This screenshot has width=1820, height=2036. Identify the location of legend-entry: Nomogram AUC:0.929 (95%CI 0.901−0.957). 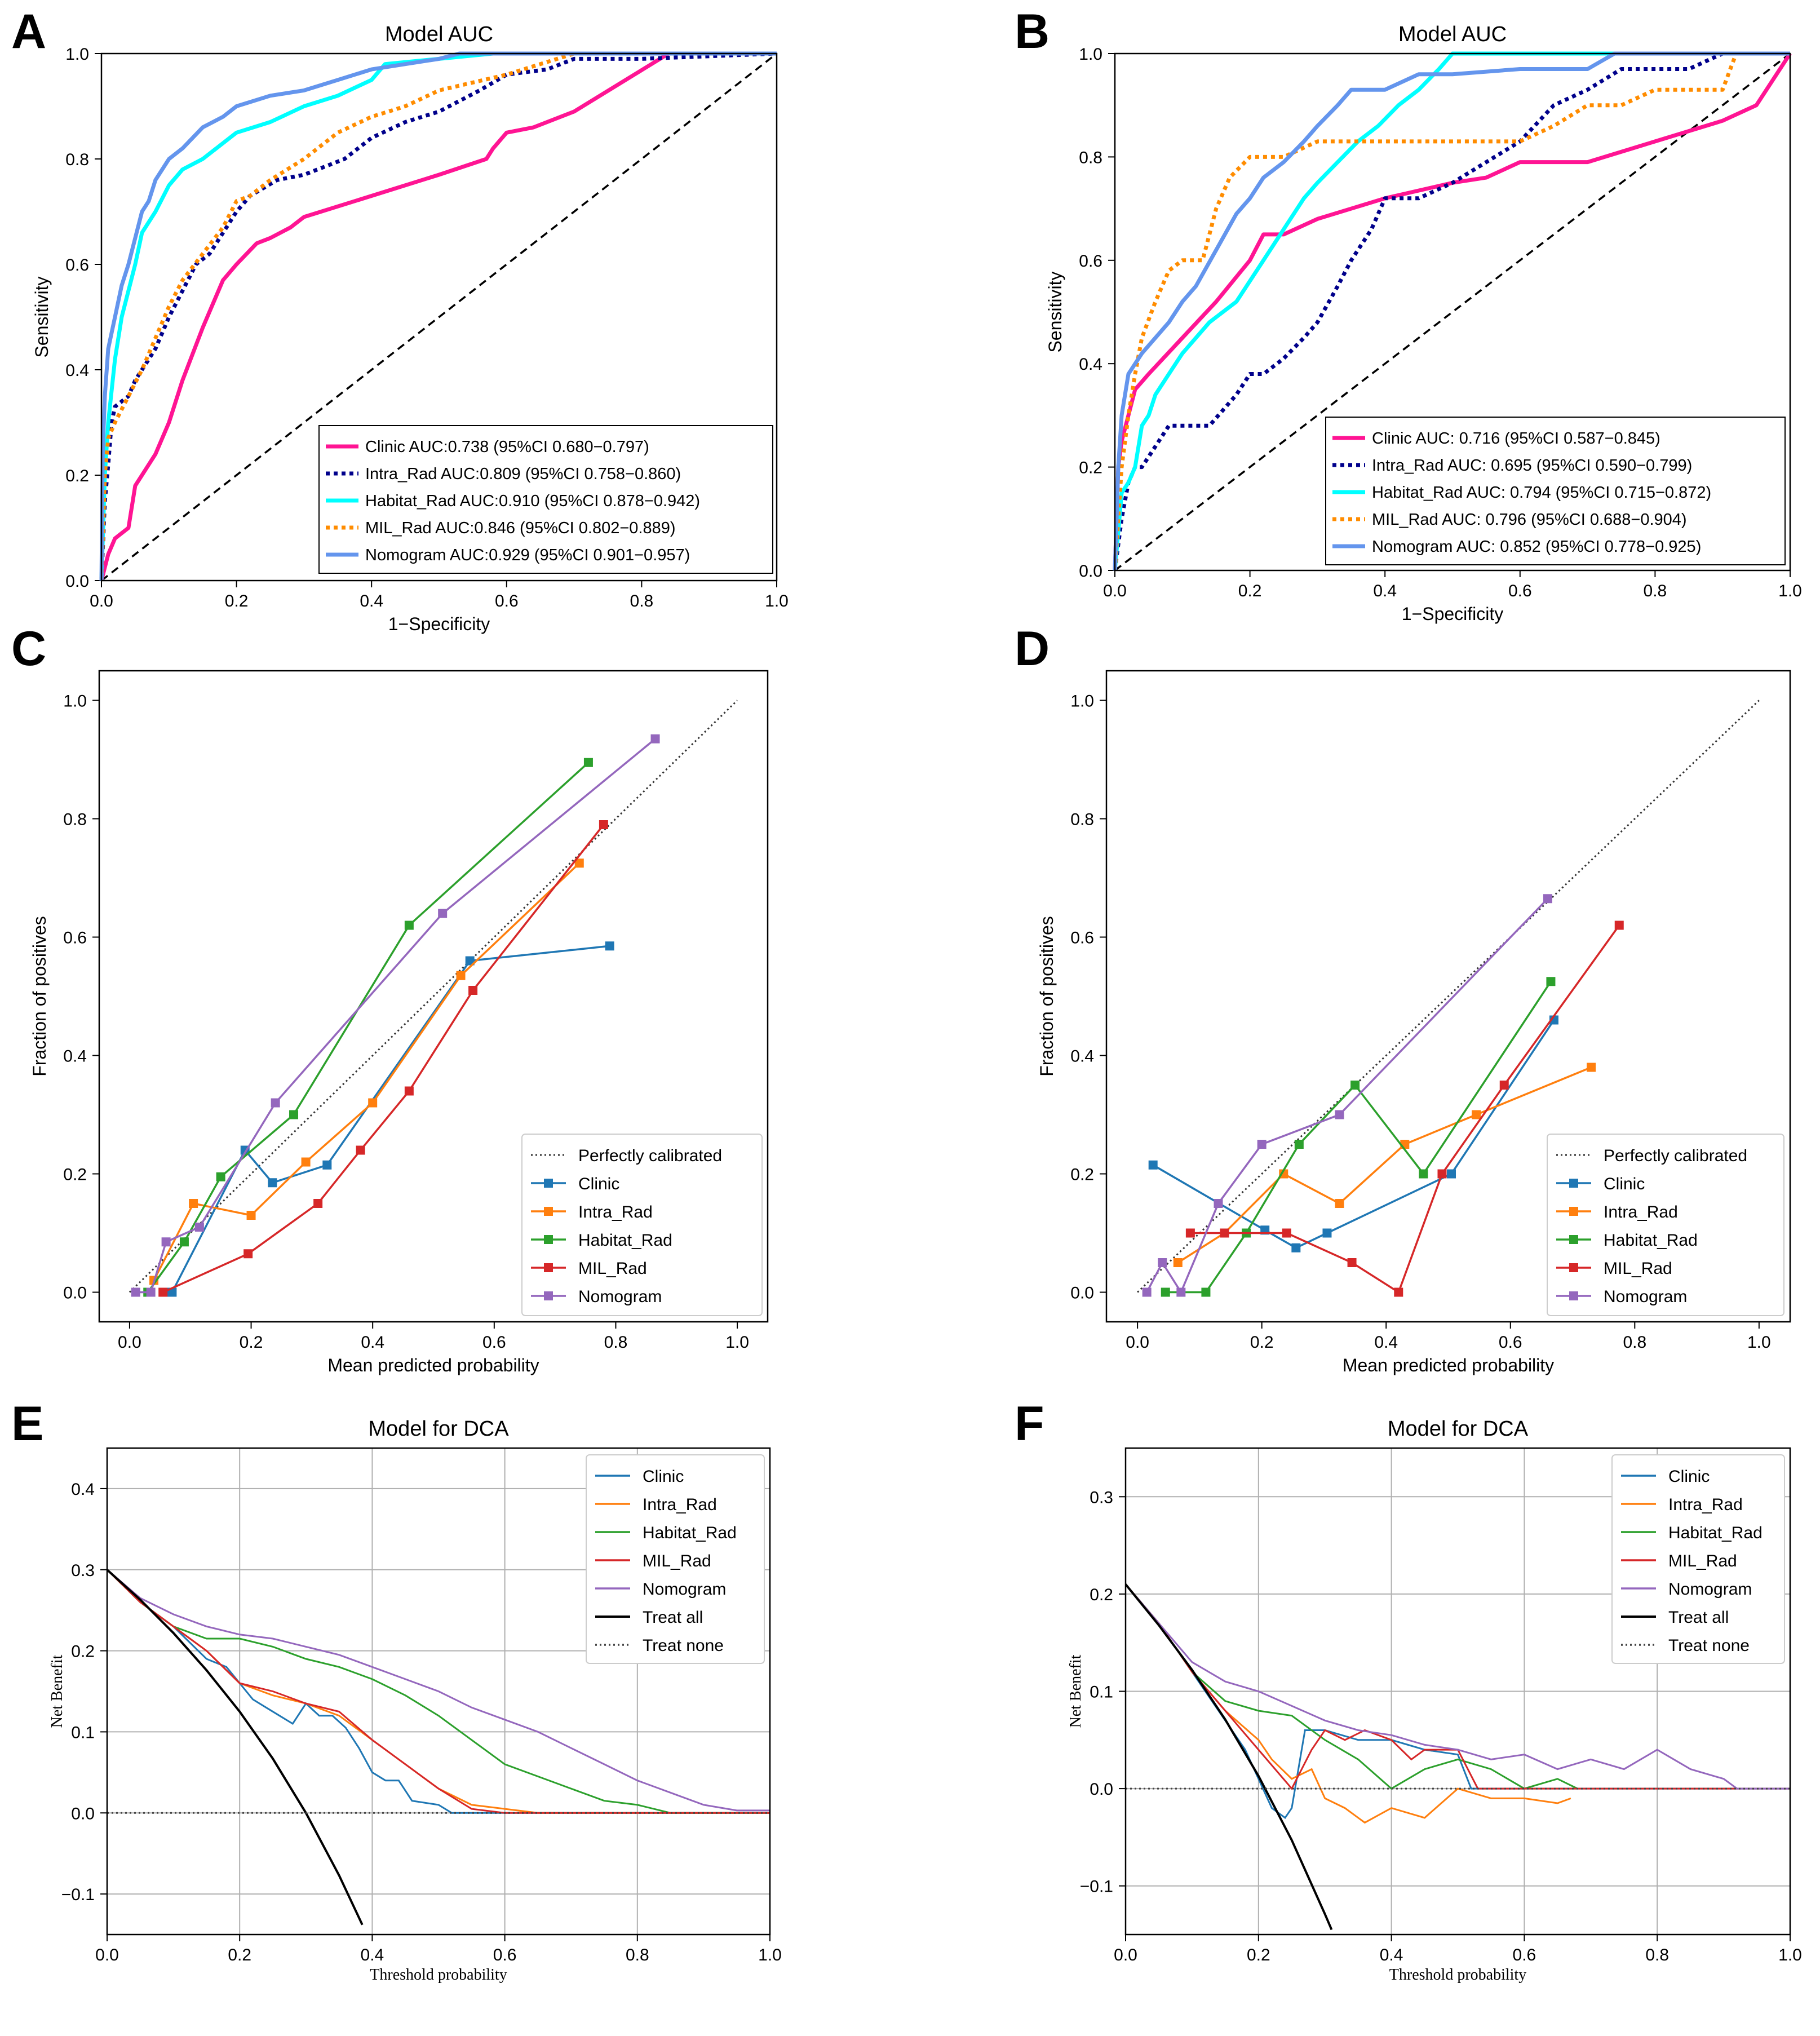
(527, 555).